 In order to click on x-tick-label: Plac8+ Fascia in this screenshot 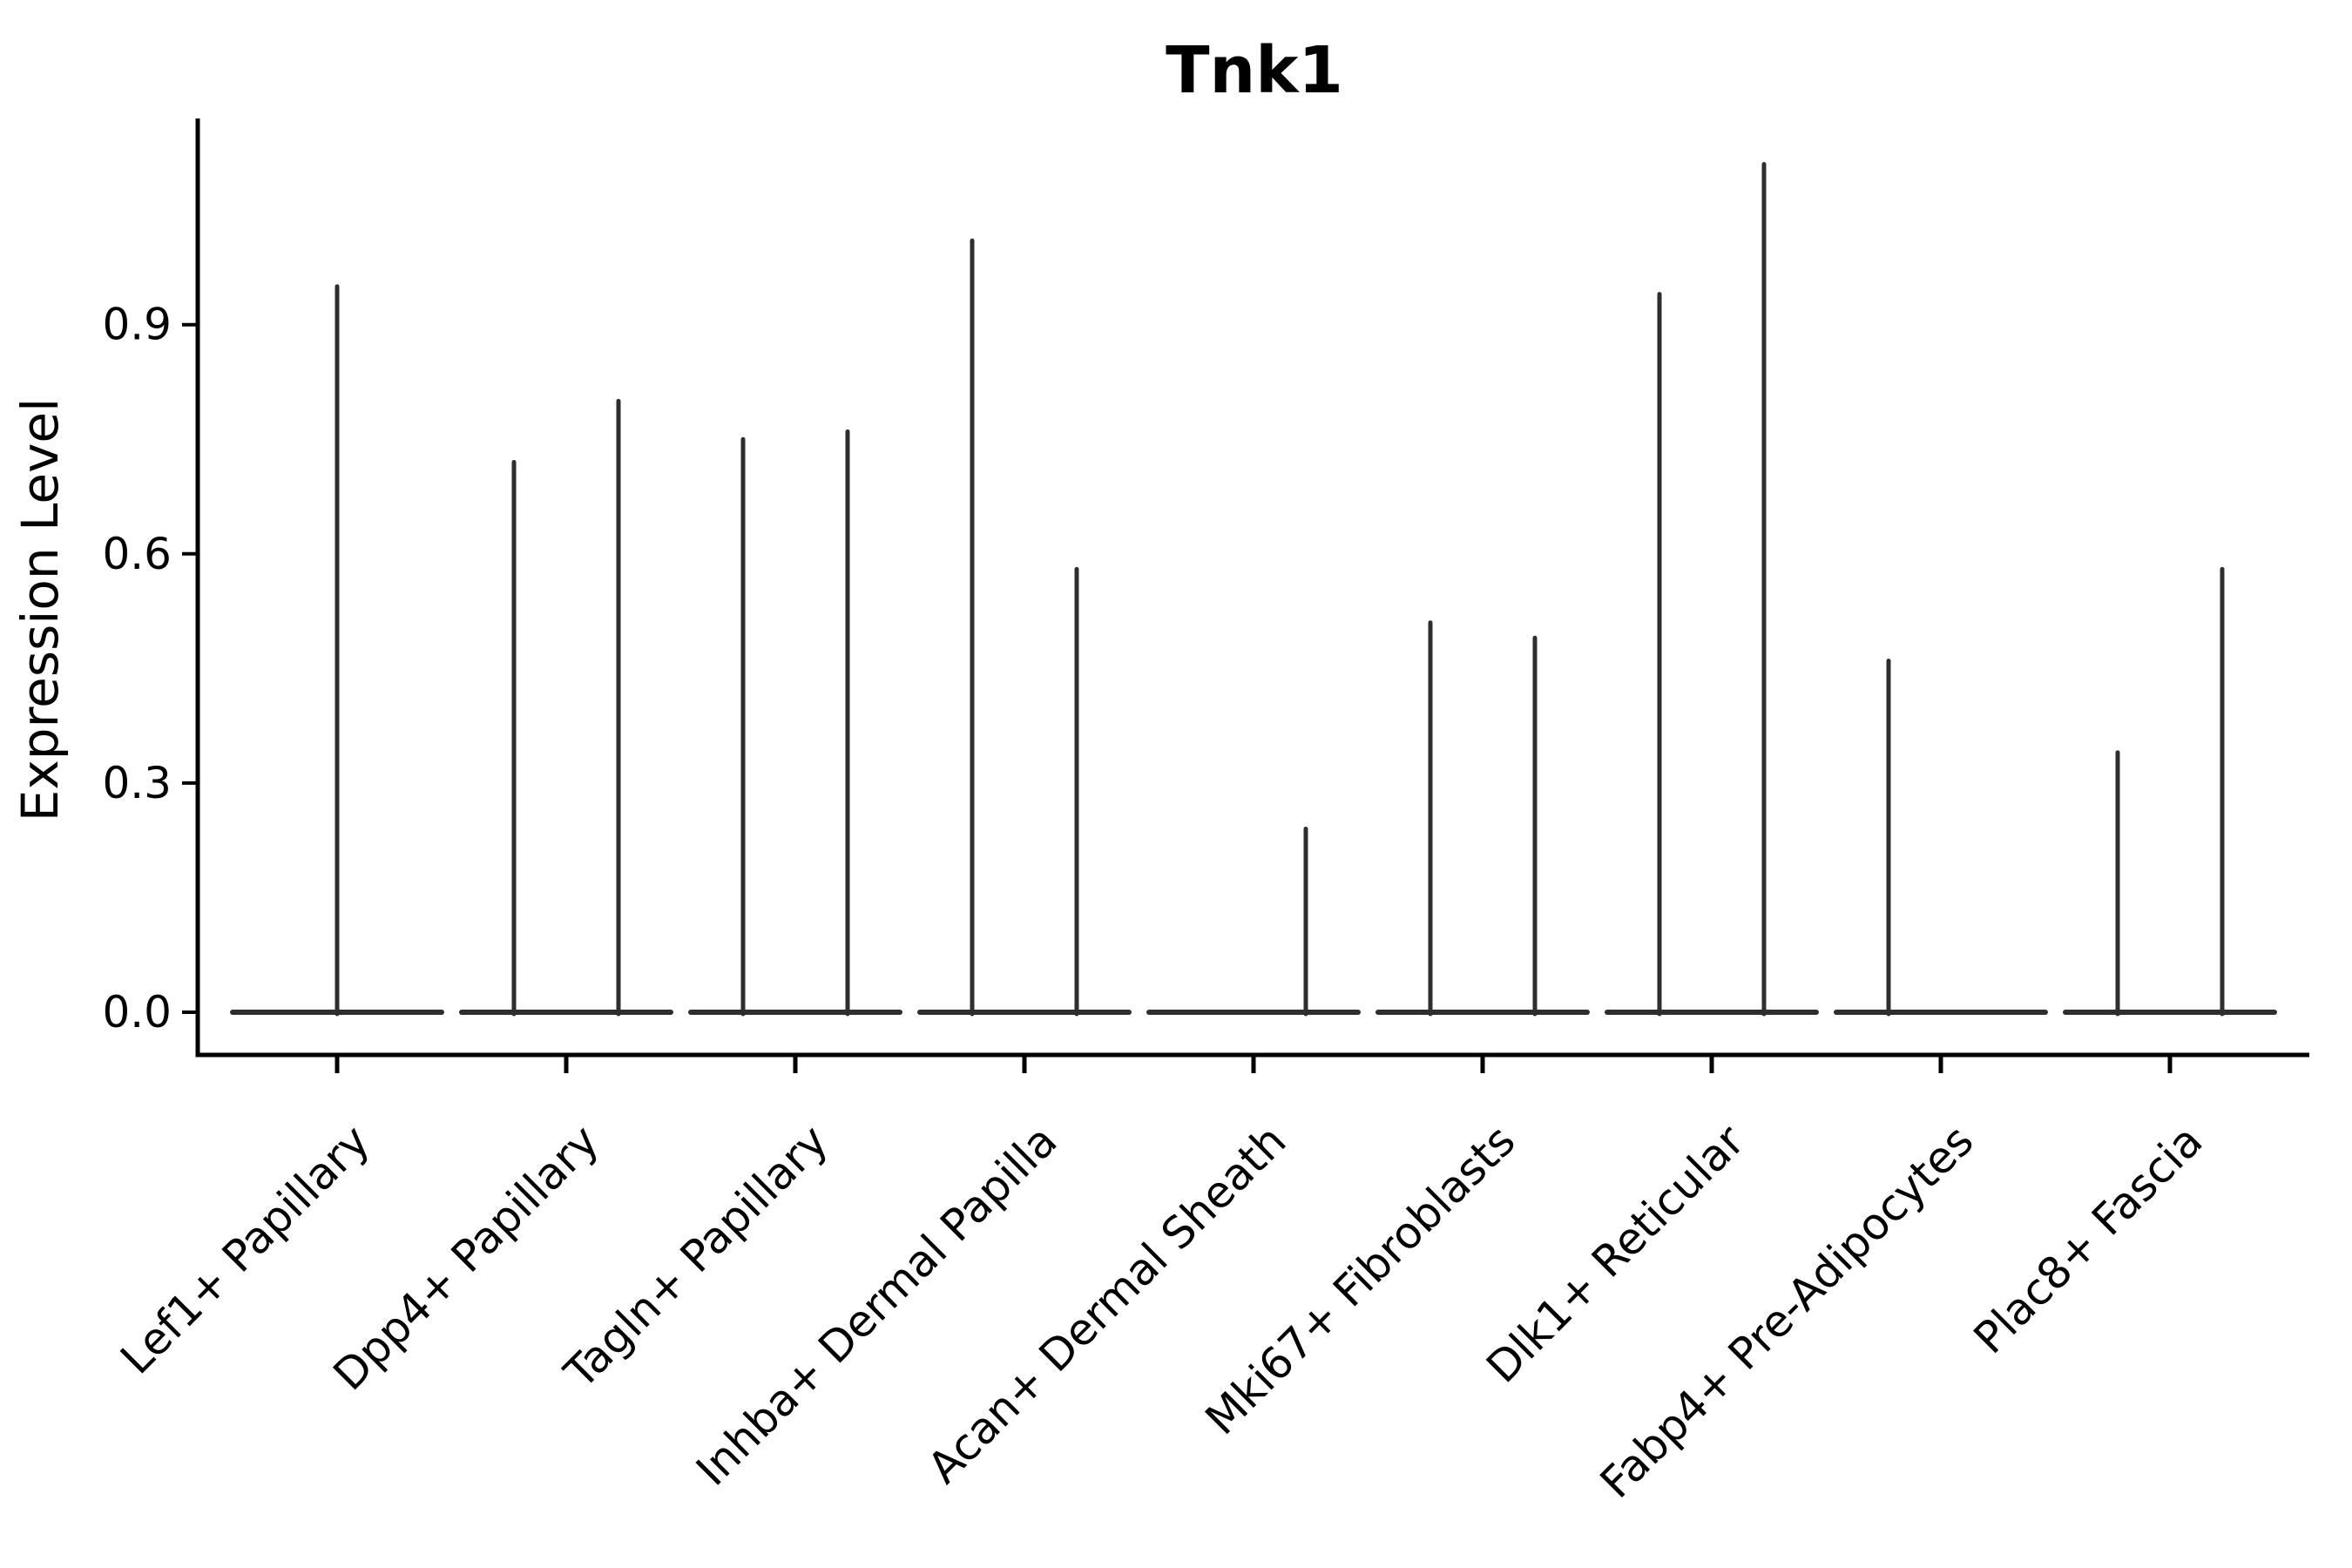, I will do `click(2088, 1239)`.